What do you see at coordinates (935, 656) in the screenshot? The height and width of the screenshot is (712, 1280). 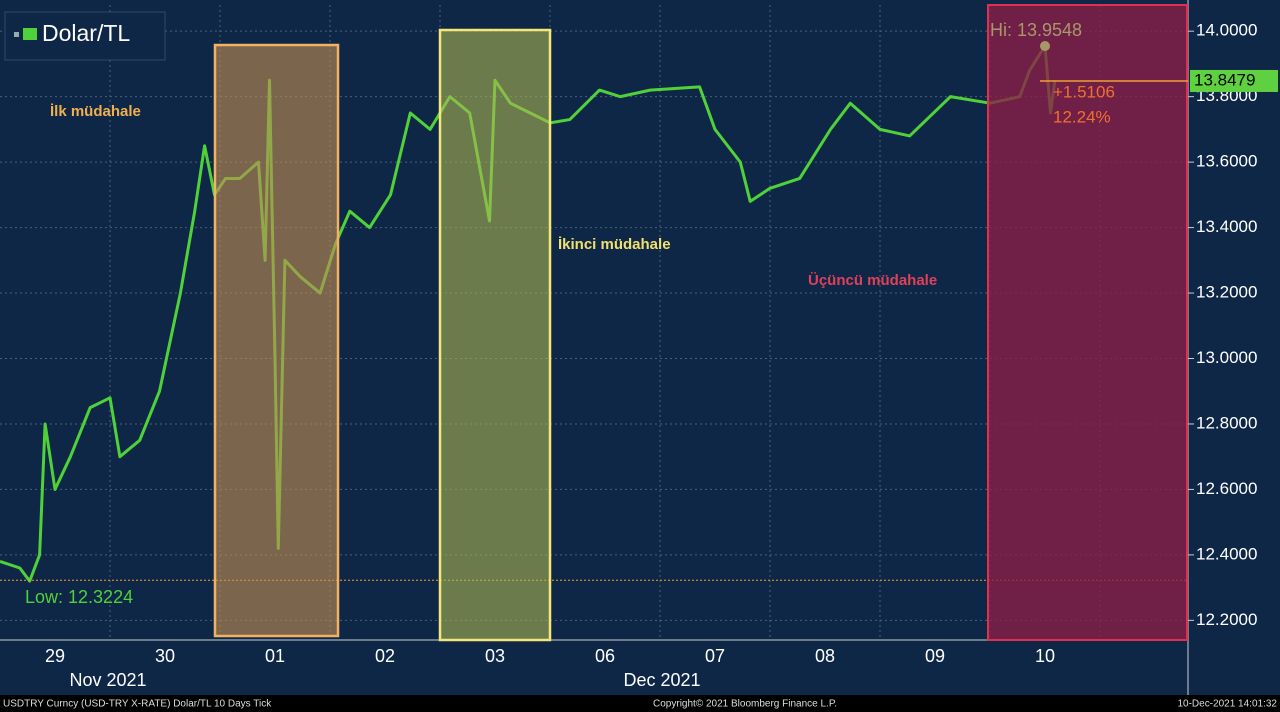 I see `x-tick-label: 09` at bounding box center [935, 656].